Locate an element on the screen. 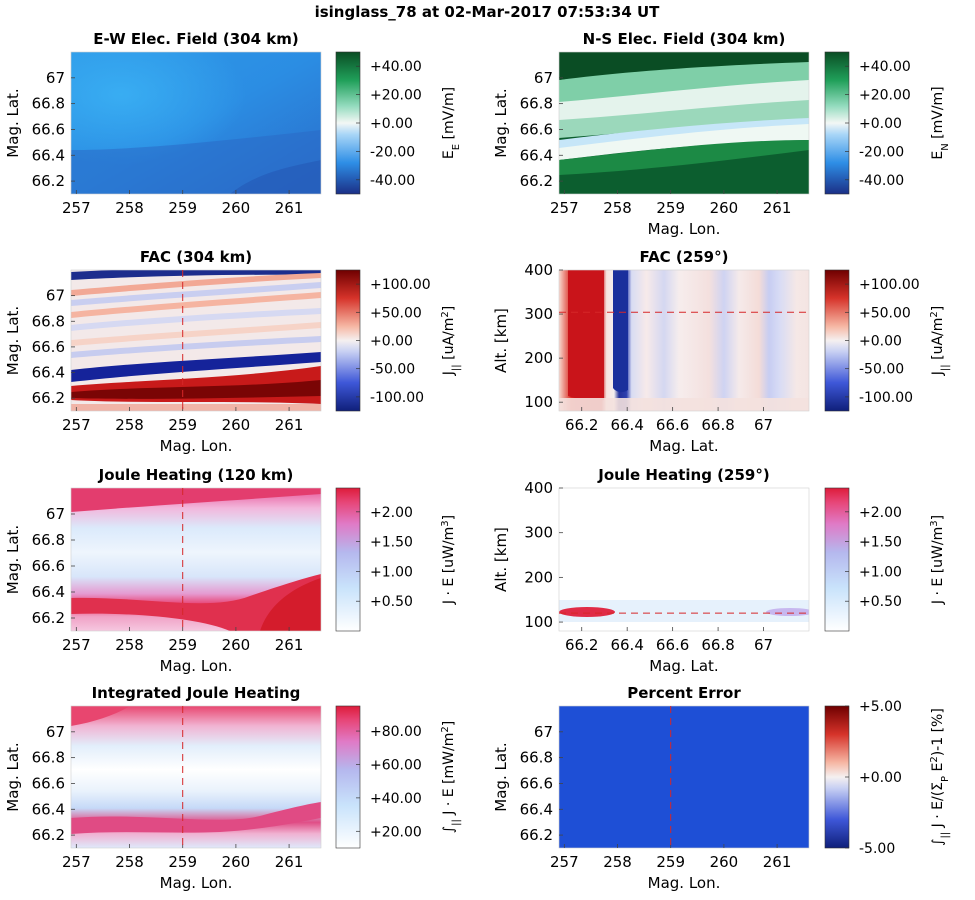 The height and width of the screenshot is (900, 975). panel-ew-field is located at coordinates (196, 123).